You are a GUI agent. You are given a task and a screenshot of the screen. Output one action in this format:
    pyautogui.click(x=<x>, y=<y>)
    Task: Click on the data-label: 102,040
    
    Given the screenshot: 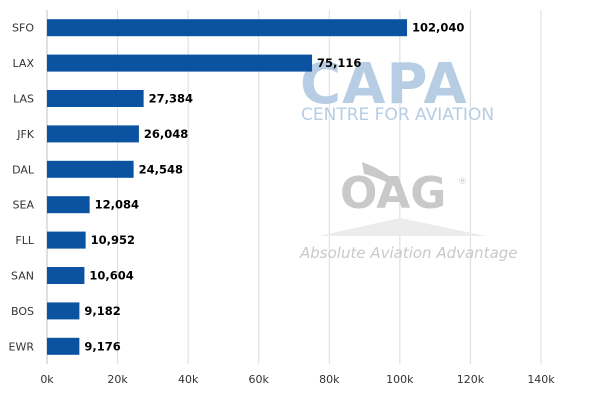 What is the action you would take?
    pyautogui.click(x=438, y=28)
    